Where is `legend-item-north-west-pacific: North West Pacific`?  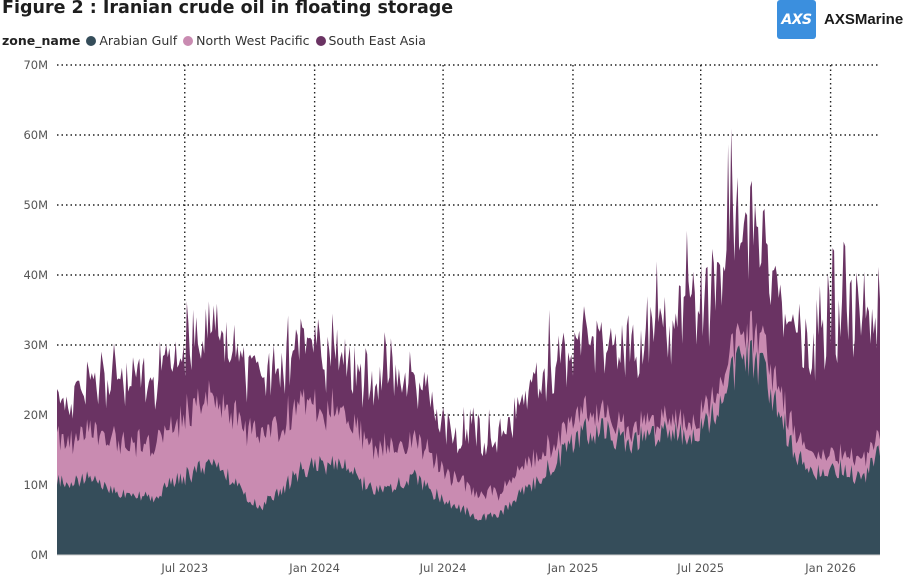 legend-item-north-west-pacific: North West Pacific is located at coordinates (246, 40).